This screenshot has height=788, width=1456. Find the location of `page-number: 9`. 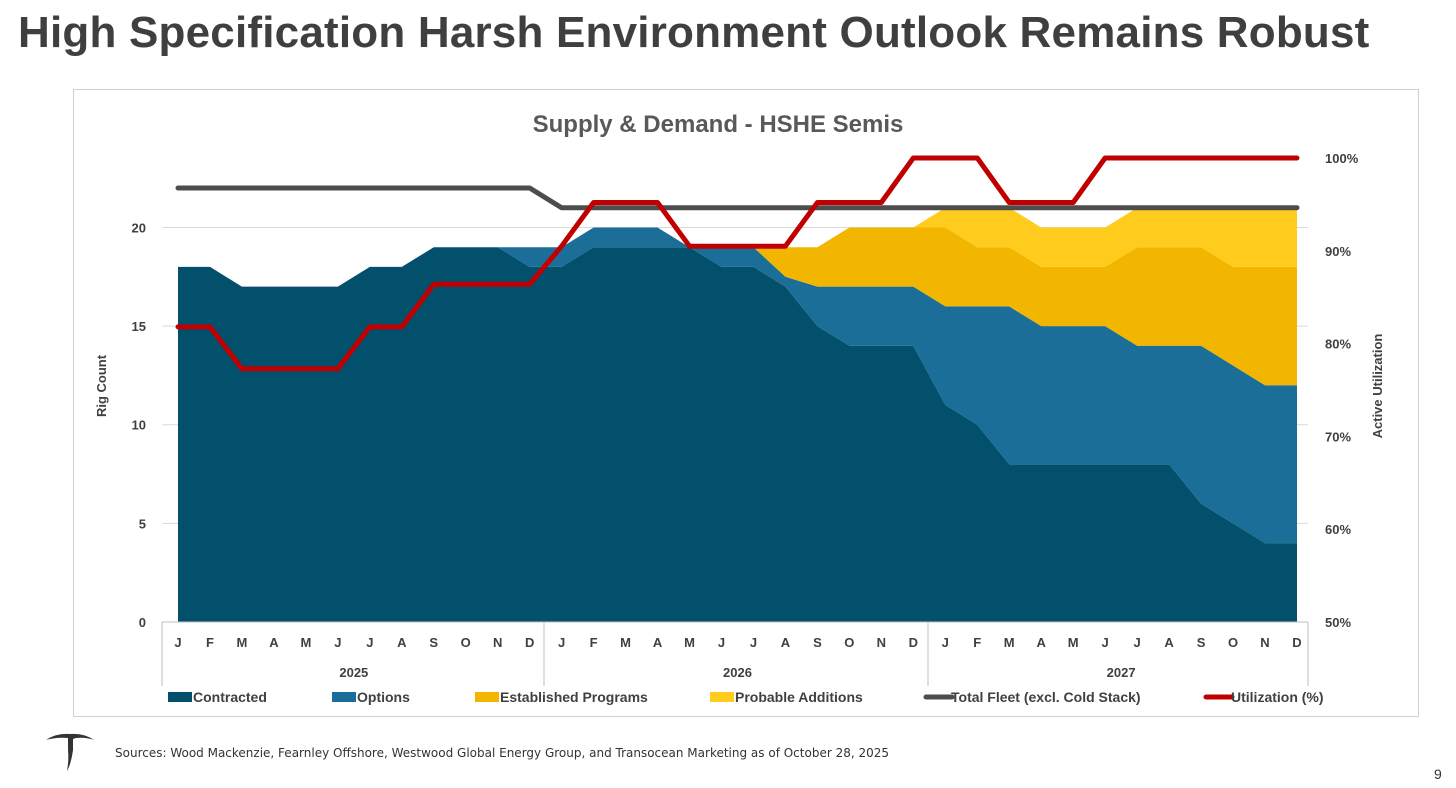

page-number: 9 is located at coordinates (1438, 774).